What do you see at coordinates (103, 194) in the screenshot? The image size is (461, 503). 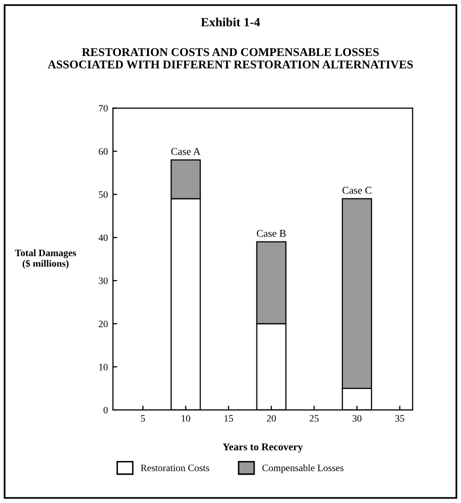 I see `y-tick-label: 50` at bounding box center [103, 194].